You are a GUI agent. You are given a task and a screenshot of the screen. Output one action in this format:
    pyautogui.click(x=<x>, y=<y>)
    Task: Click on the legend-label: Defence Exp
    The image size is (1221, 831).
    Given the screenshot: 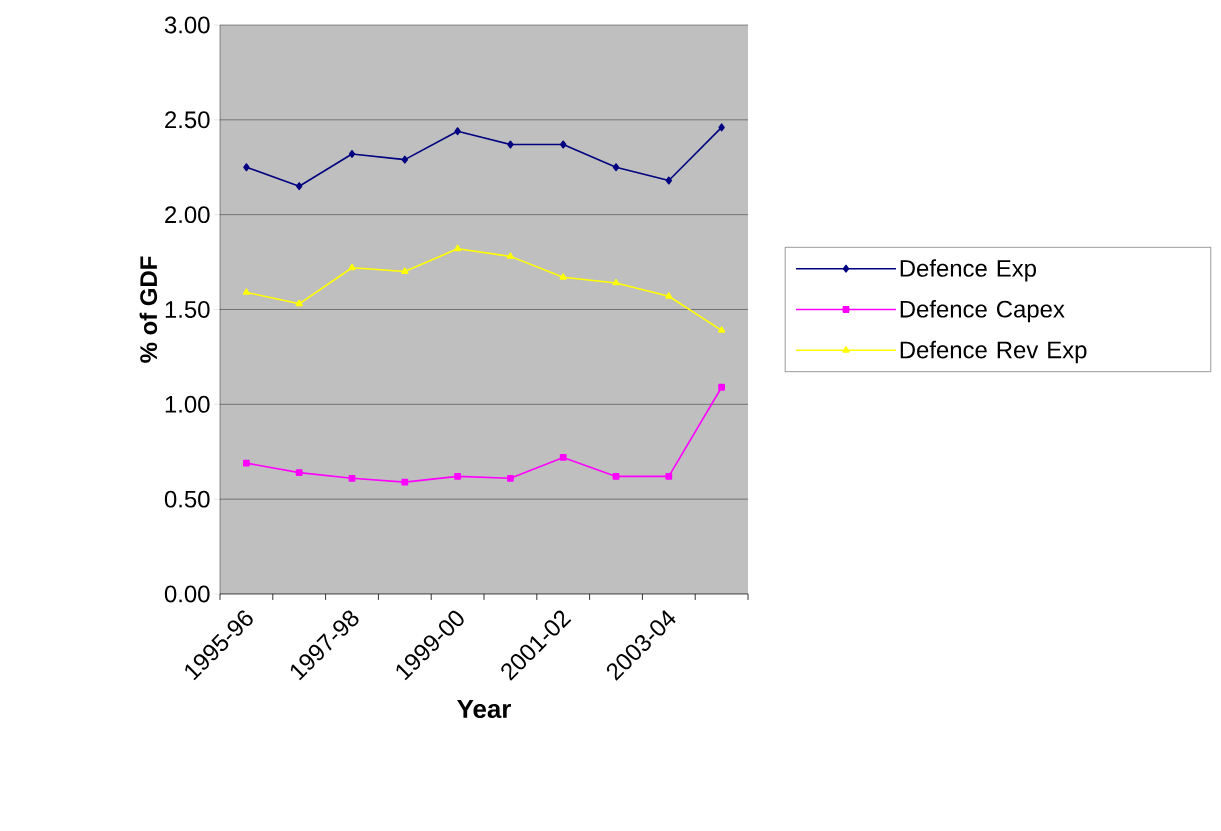 What is the action you would take?
    pyautogui.click(x=968, y=270)
    